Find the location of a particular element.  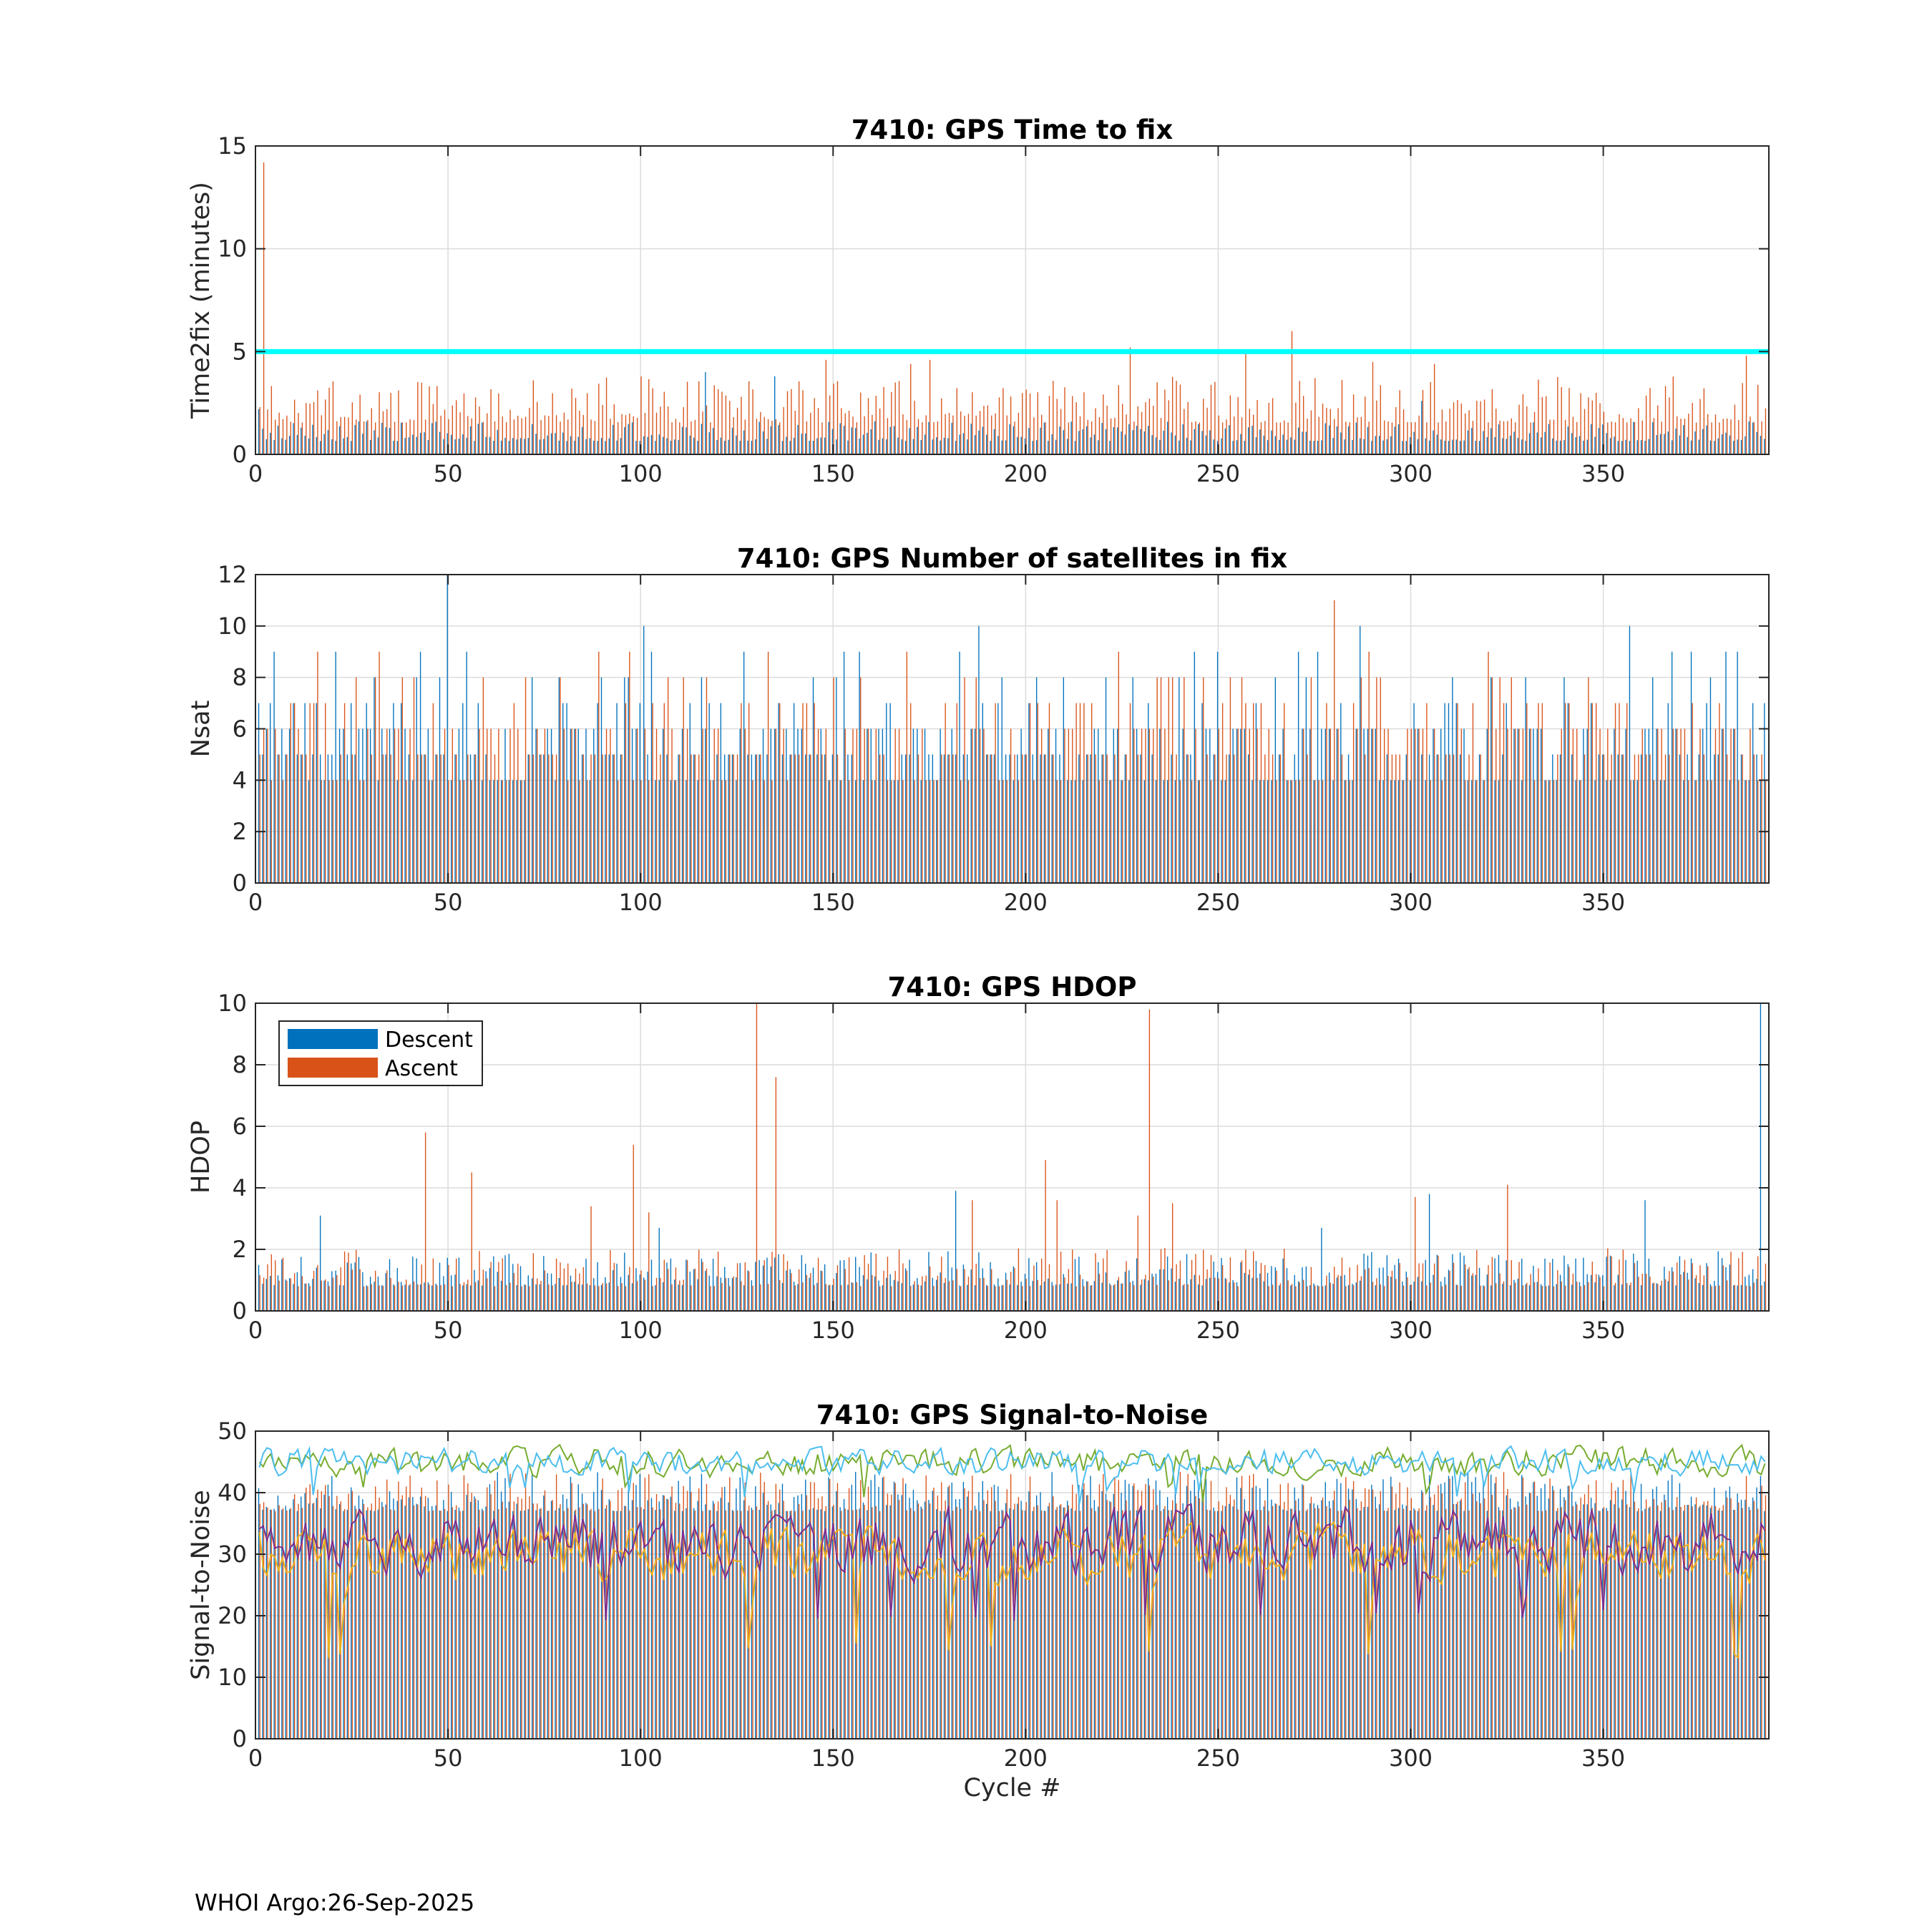

chart-title: 7410: GPS HDOP is located at coordinates (1012, 987).